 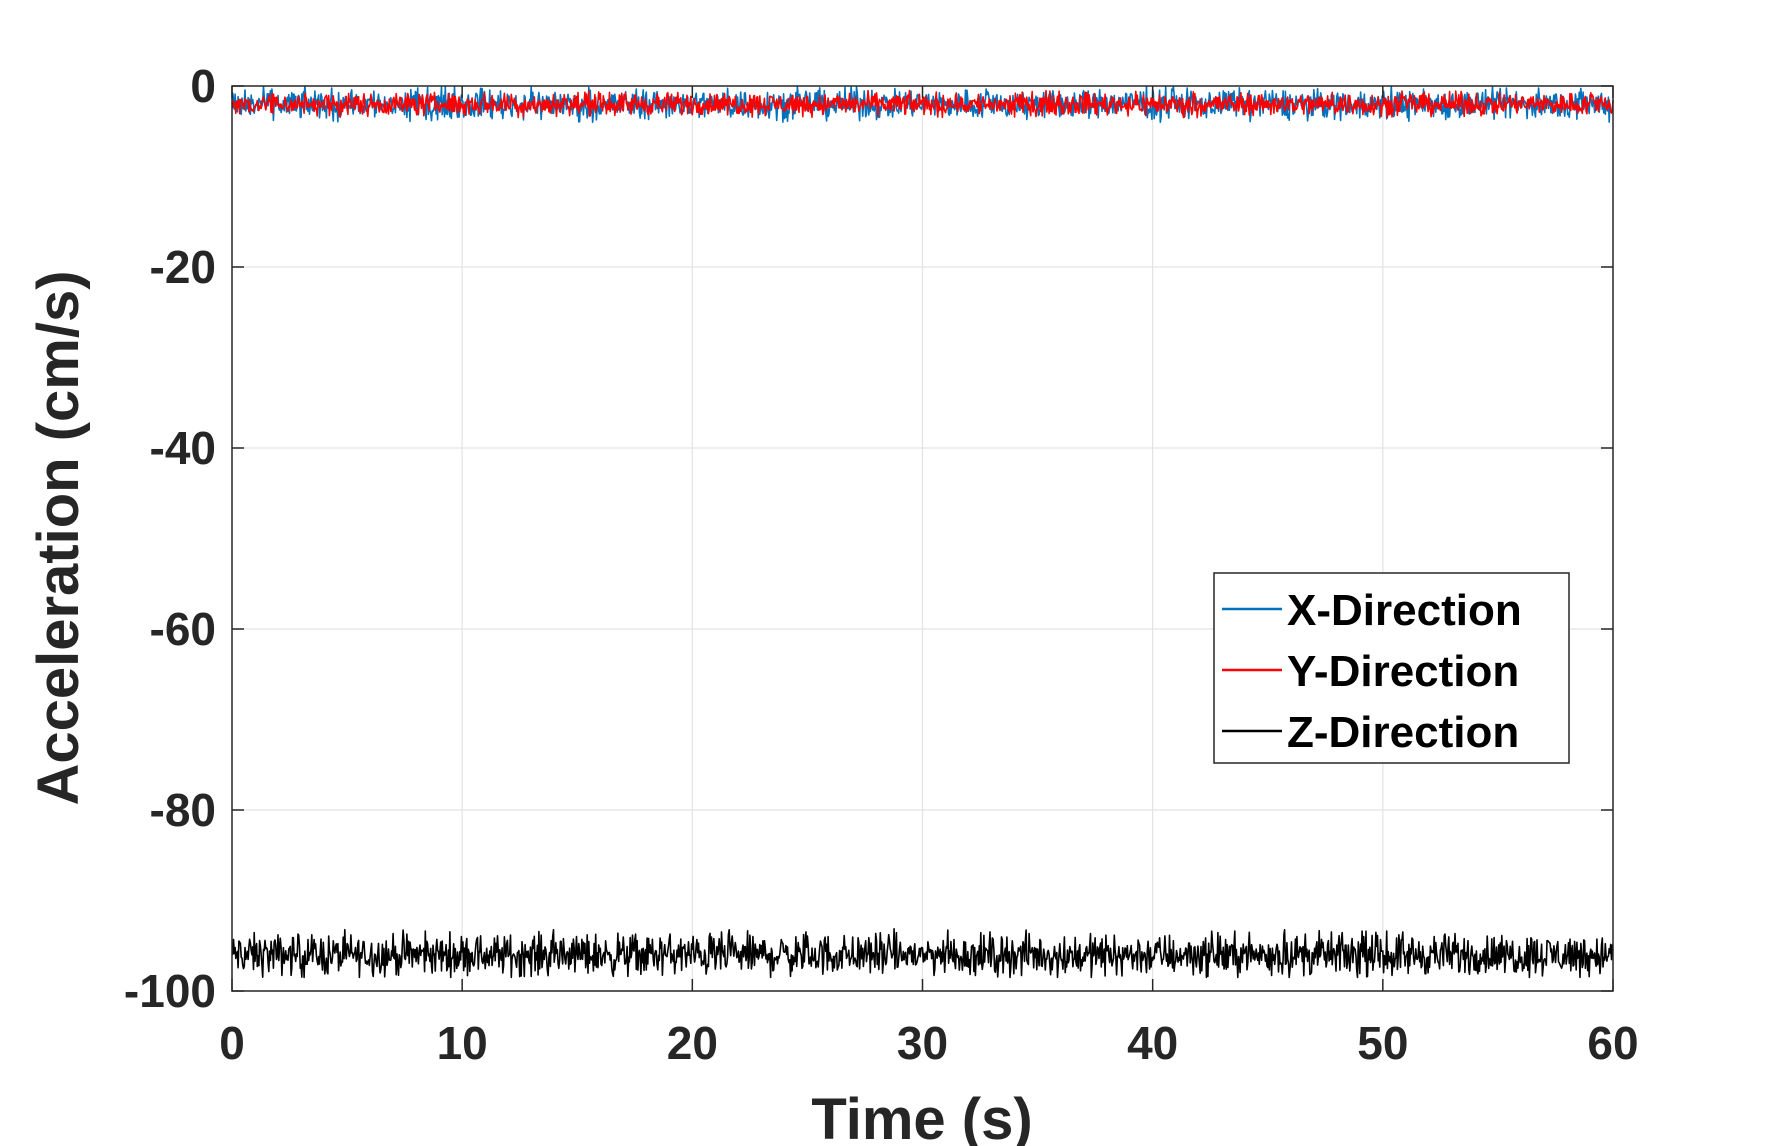 What do you see at coordinates (183, 810) in the screenshot?
I see `y-tick-label: -80` at bounding box center [183, 810].